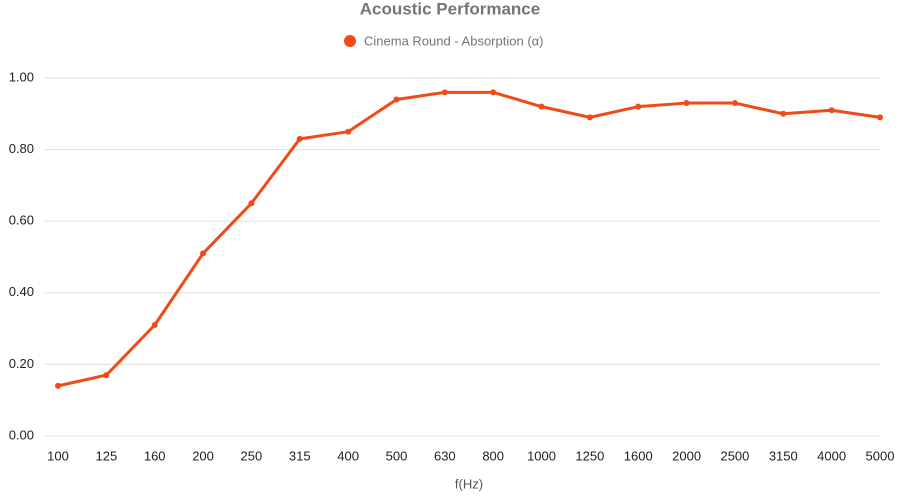  What do you see at coordinates (880, 455) in the screenshot?
I see `x-tick-label: 5000` at bounding box center [880, 455].